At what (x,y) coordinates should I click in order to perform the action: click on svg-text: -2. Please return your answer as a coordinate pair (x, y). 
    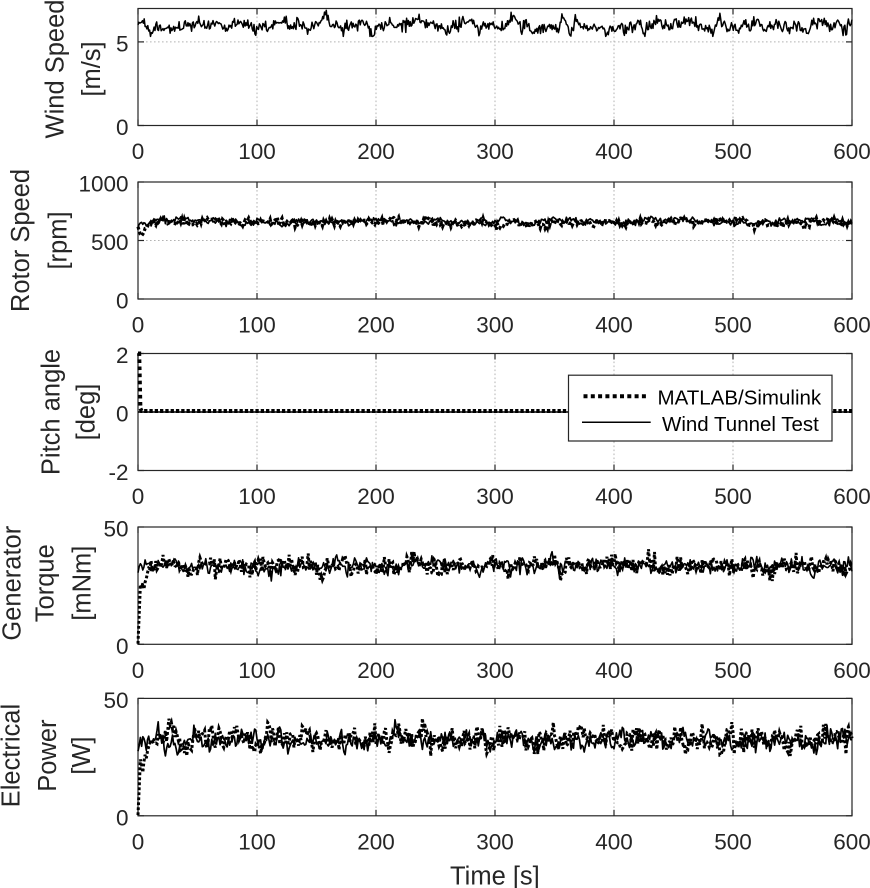
    Looking at the image, I should click on (118, 472).